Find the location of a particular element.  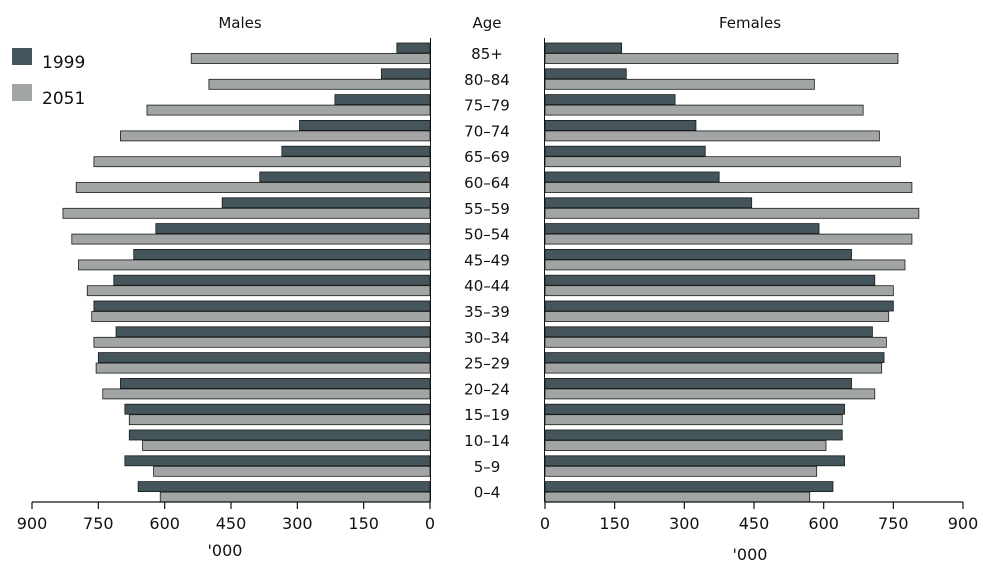

age-label-75-79: 75–79 is located at coordinates (487, 106).